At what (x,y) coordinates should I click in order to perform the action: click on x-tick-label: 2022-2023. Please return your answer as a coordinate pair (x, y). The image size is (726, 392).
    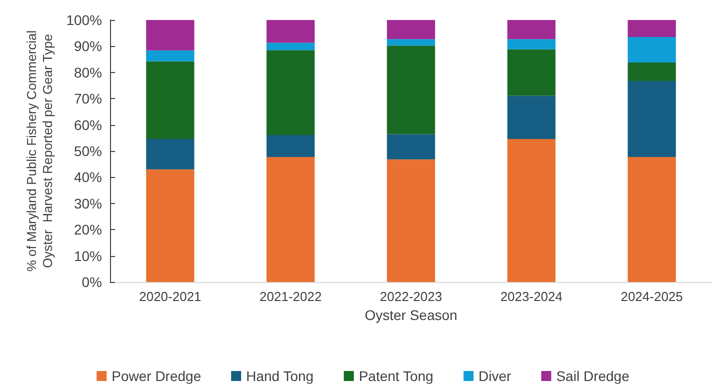
    Looking at the image, I should click on (411, 296).